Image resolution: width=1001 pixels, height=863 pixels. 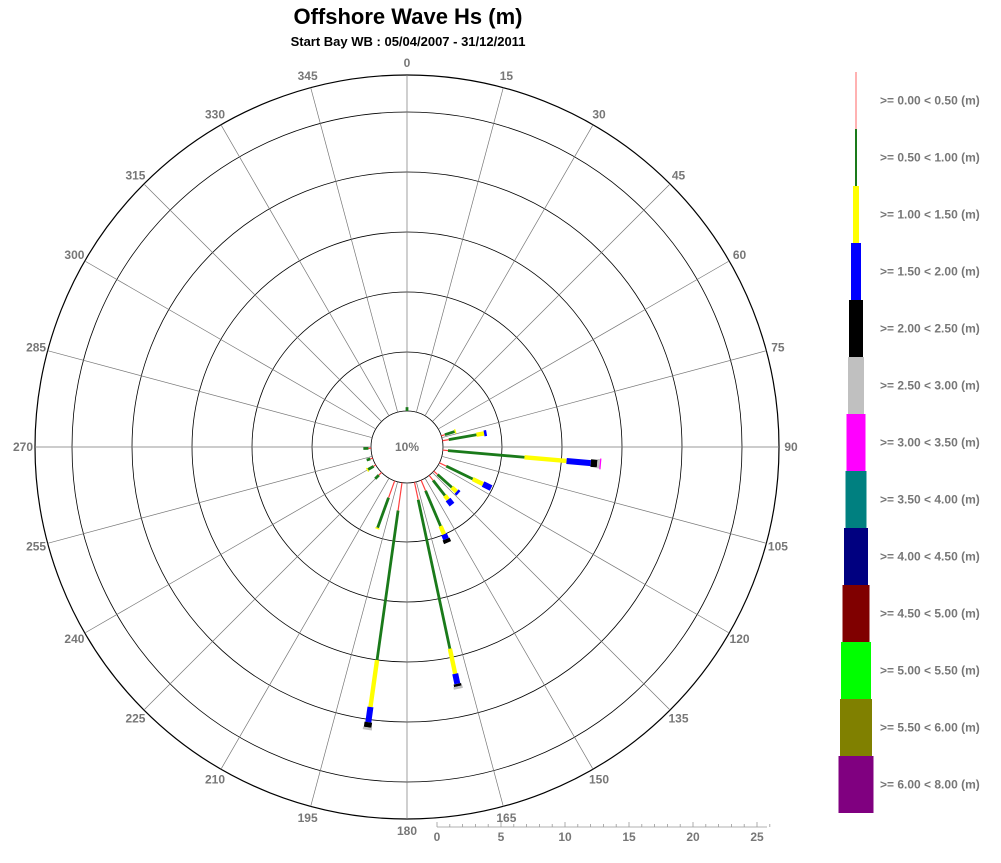 What do you see at coordinates (757, 837) in the screenshot?
I see `scale-tick-label: 25` at bounding box center [757, 837].